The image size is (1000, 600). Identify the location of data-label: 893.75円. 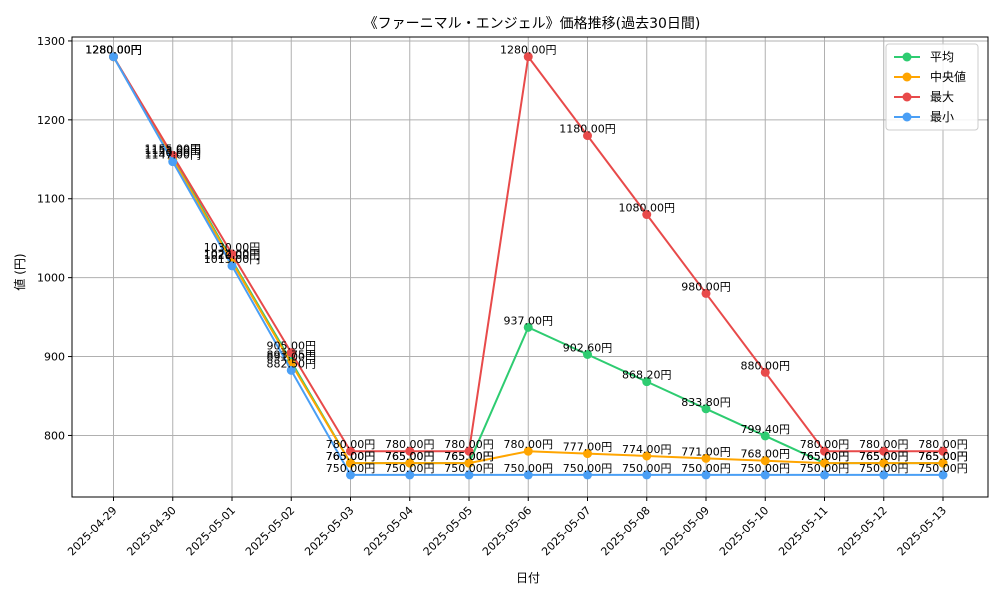
(292, 354).